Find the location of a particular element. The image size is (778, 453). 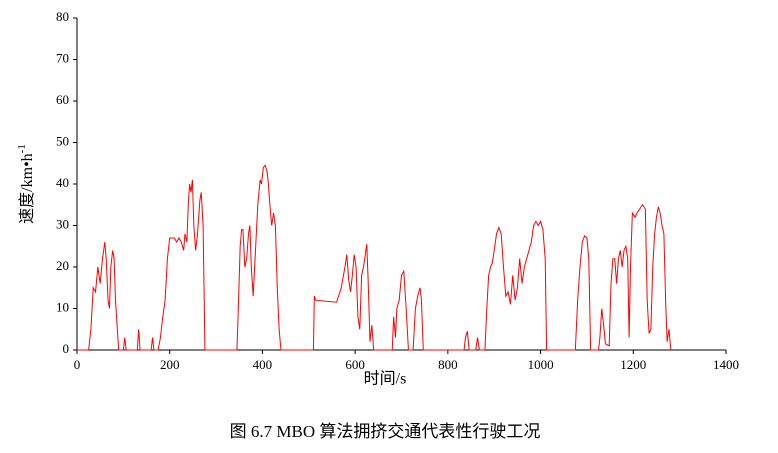

y-tick-label: 50 is located at coordinates (62, 140).